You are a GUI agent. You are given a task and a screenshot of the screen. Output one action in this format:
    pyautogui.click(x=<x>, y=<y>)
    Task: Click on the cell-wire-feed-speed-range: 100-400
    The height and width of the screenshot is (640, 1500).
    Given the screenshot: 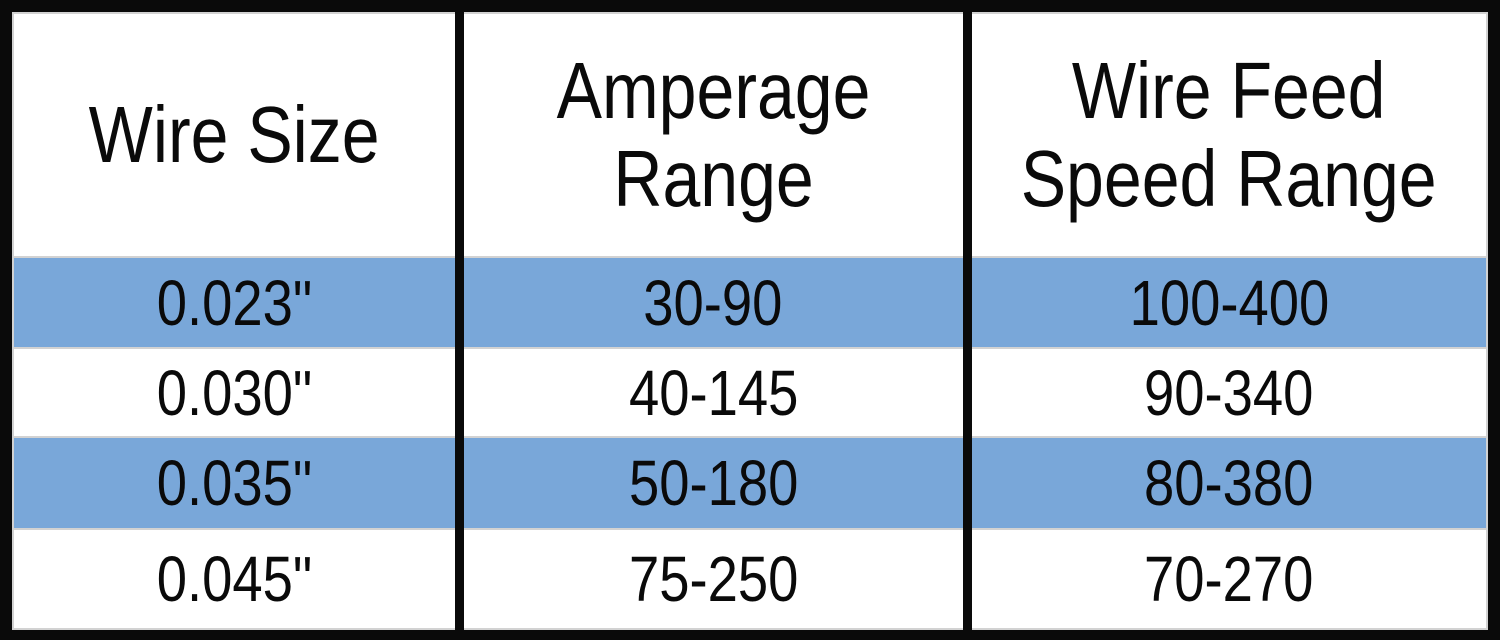 What is the action you would take?
    pyautogui.click(x=1227, y=302)
    